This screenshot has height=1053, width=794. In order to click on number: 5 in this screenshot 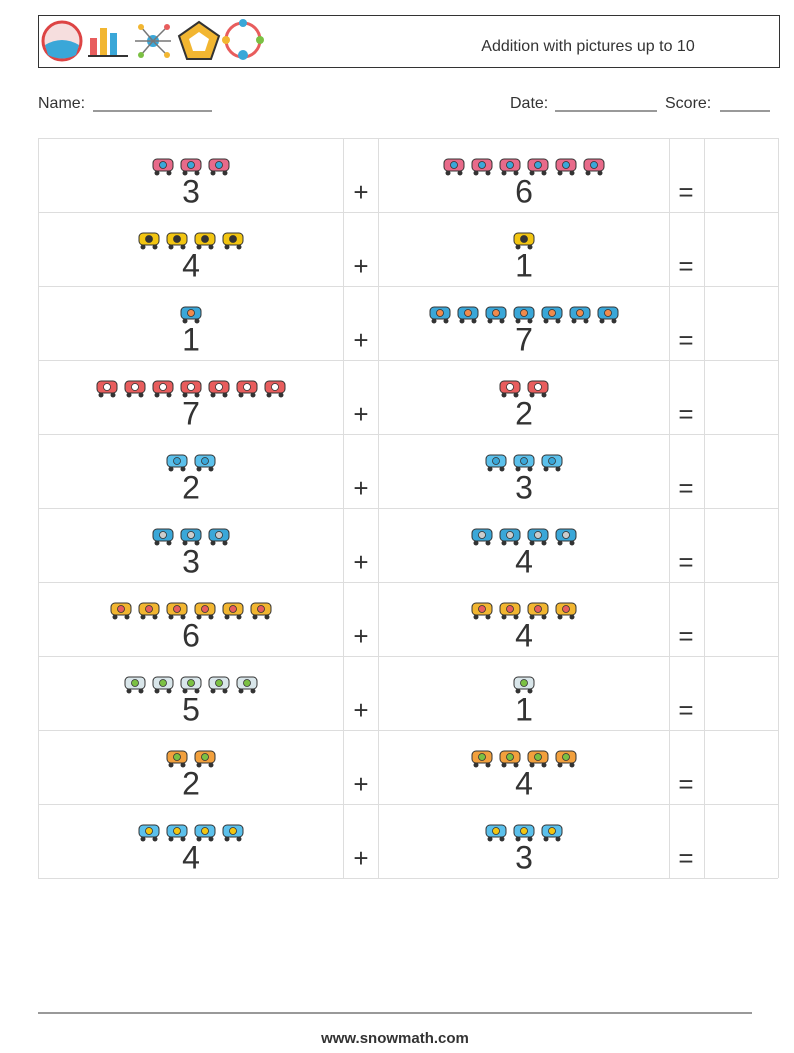, I will do `click(191, 709)`.